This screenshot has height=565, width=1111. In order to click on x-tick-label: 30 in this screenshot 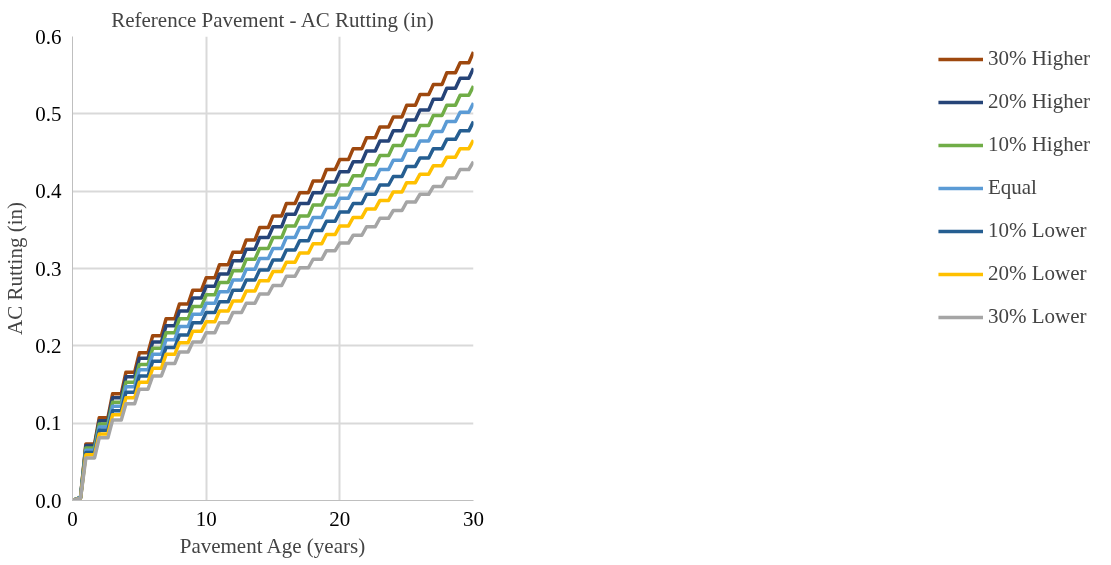, I will do `click(473, 518)`.